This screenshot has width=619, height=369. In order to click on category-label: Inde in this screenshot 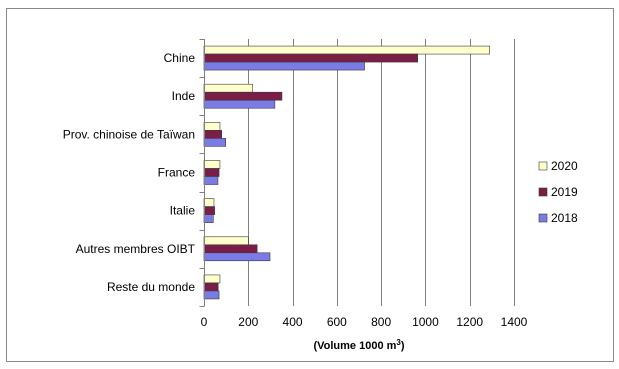, I will do `click(184, 96)`.